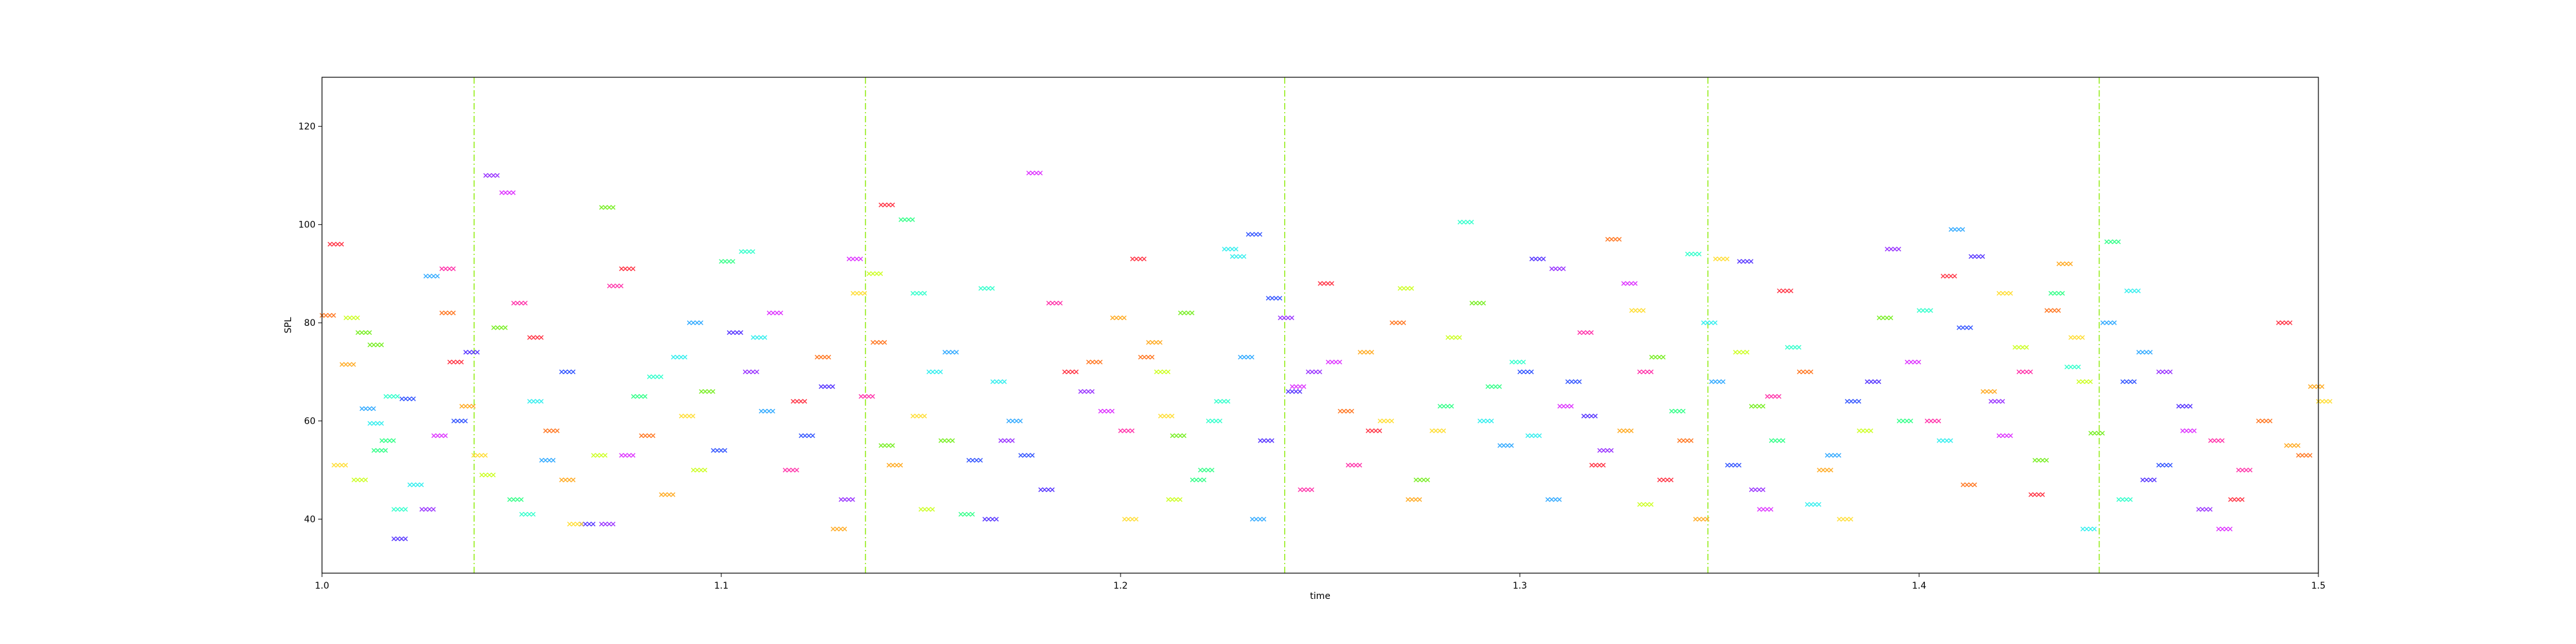  What do you see at coordinates (1320, 596) in the screenshot?
I see `x-axis-label: time` at bounding box center [1320, 596].